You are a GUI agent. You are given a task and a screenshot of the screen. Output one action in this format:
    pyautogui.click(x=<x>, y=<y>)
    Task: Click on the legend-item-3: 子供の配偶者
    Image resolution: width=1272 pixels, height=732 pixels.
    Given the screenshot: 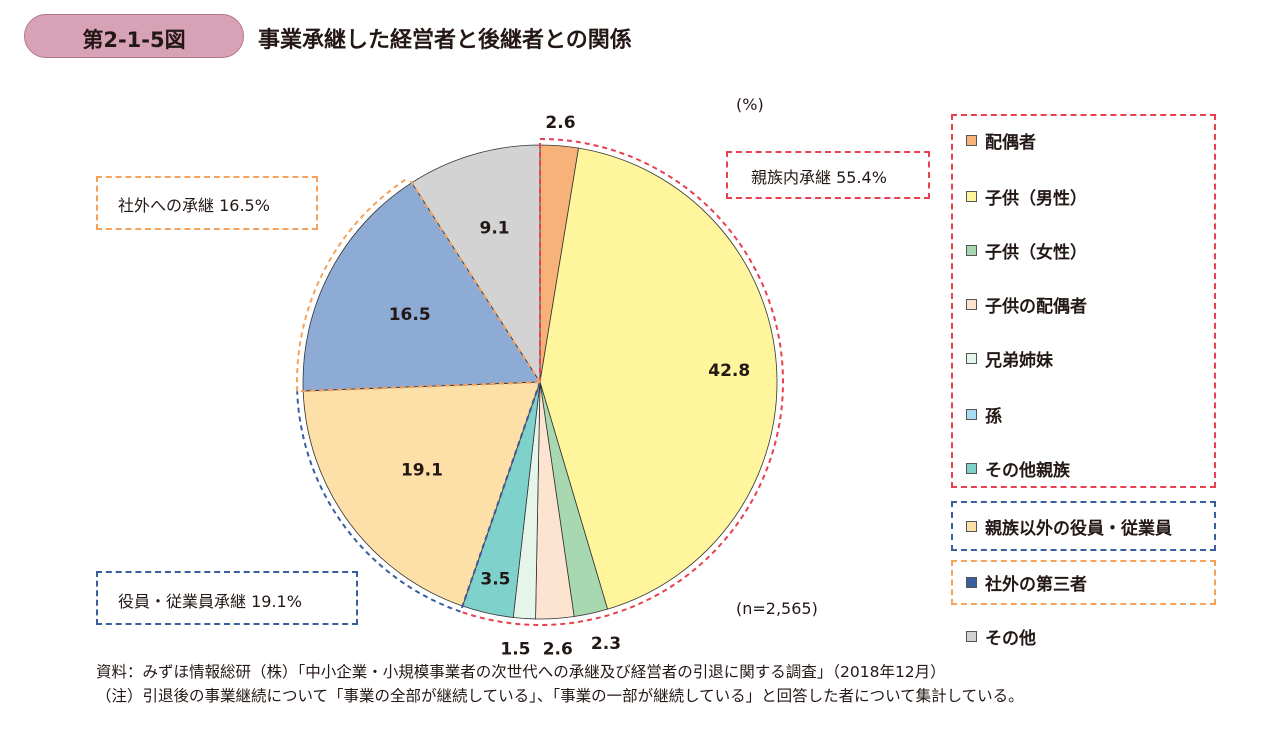 What is the action you would take?
    pyautogui.click(x=1026, y=304)
    